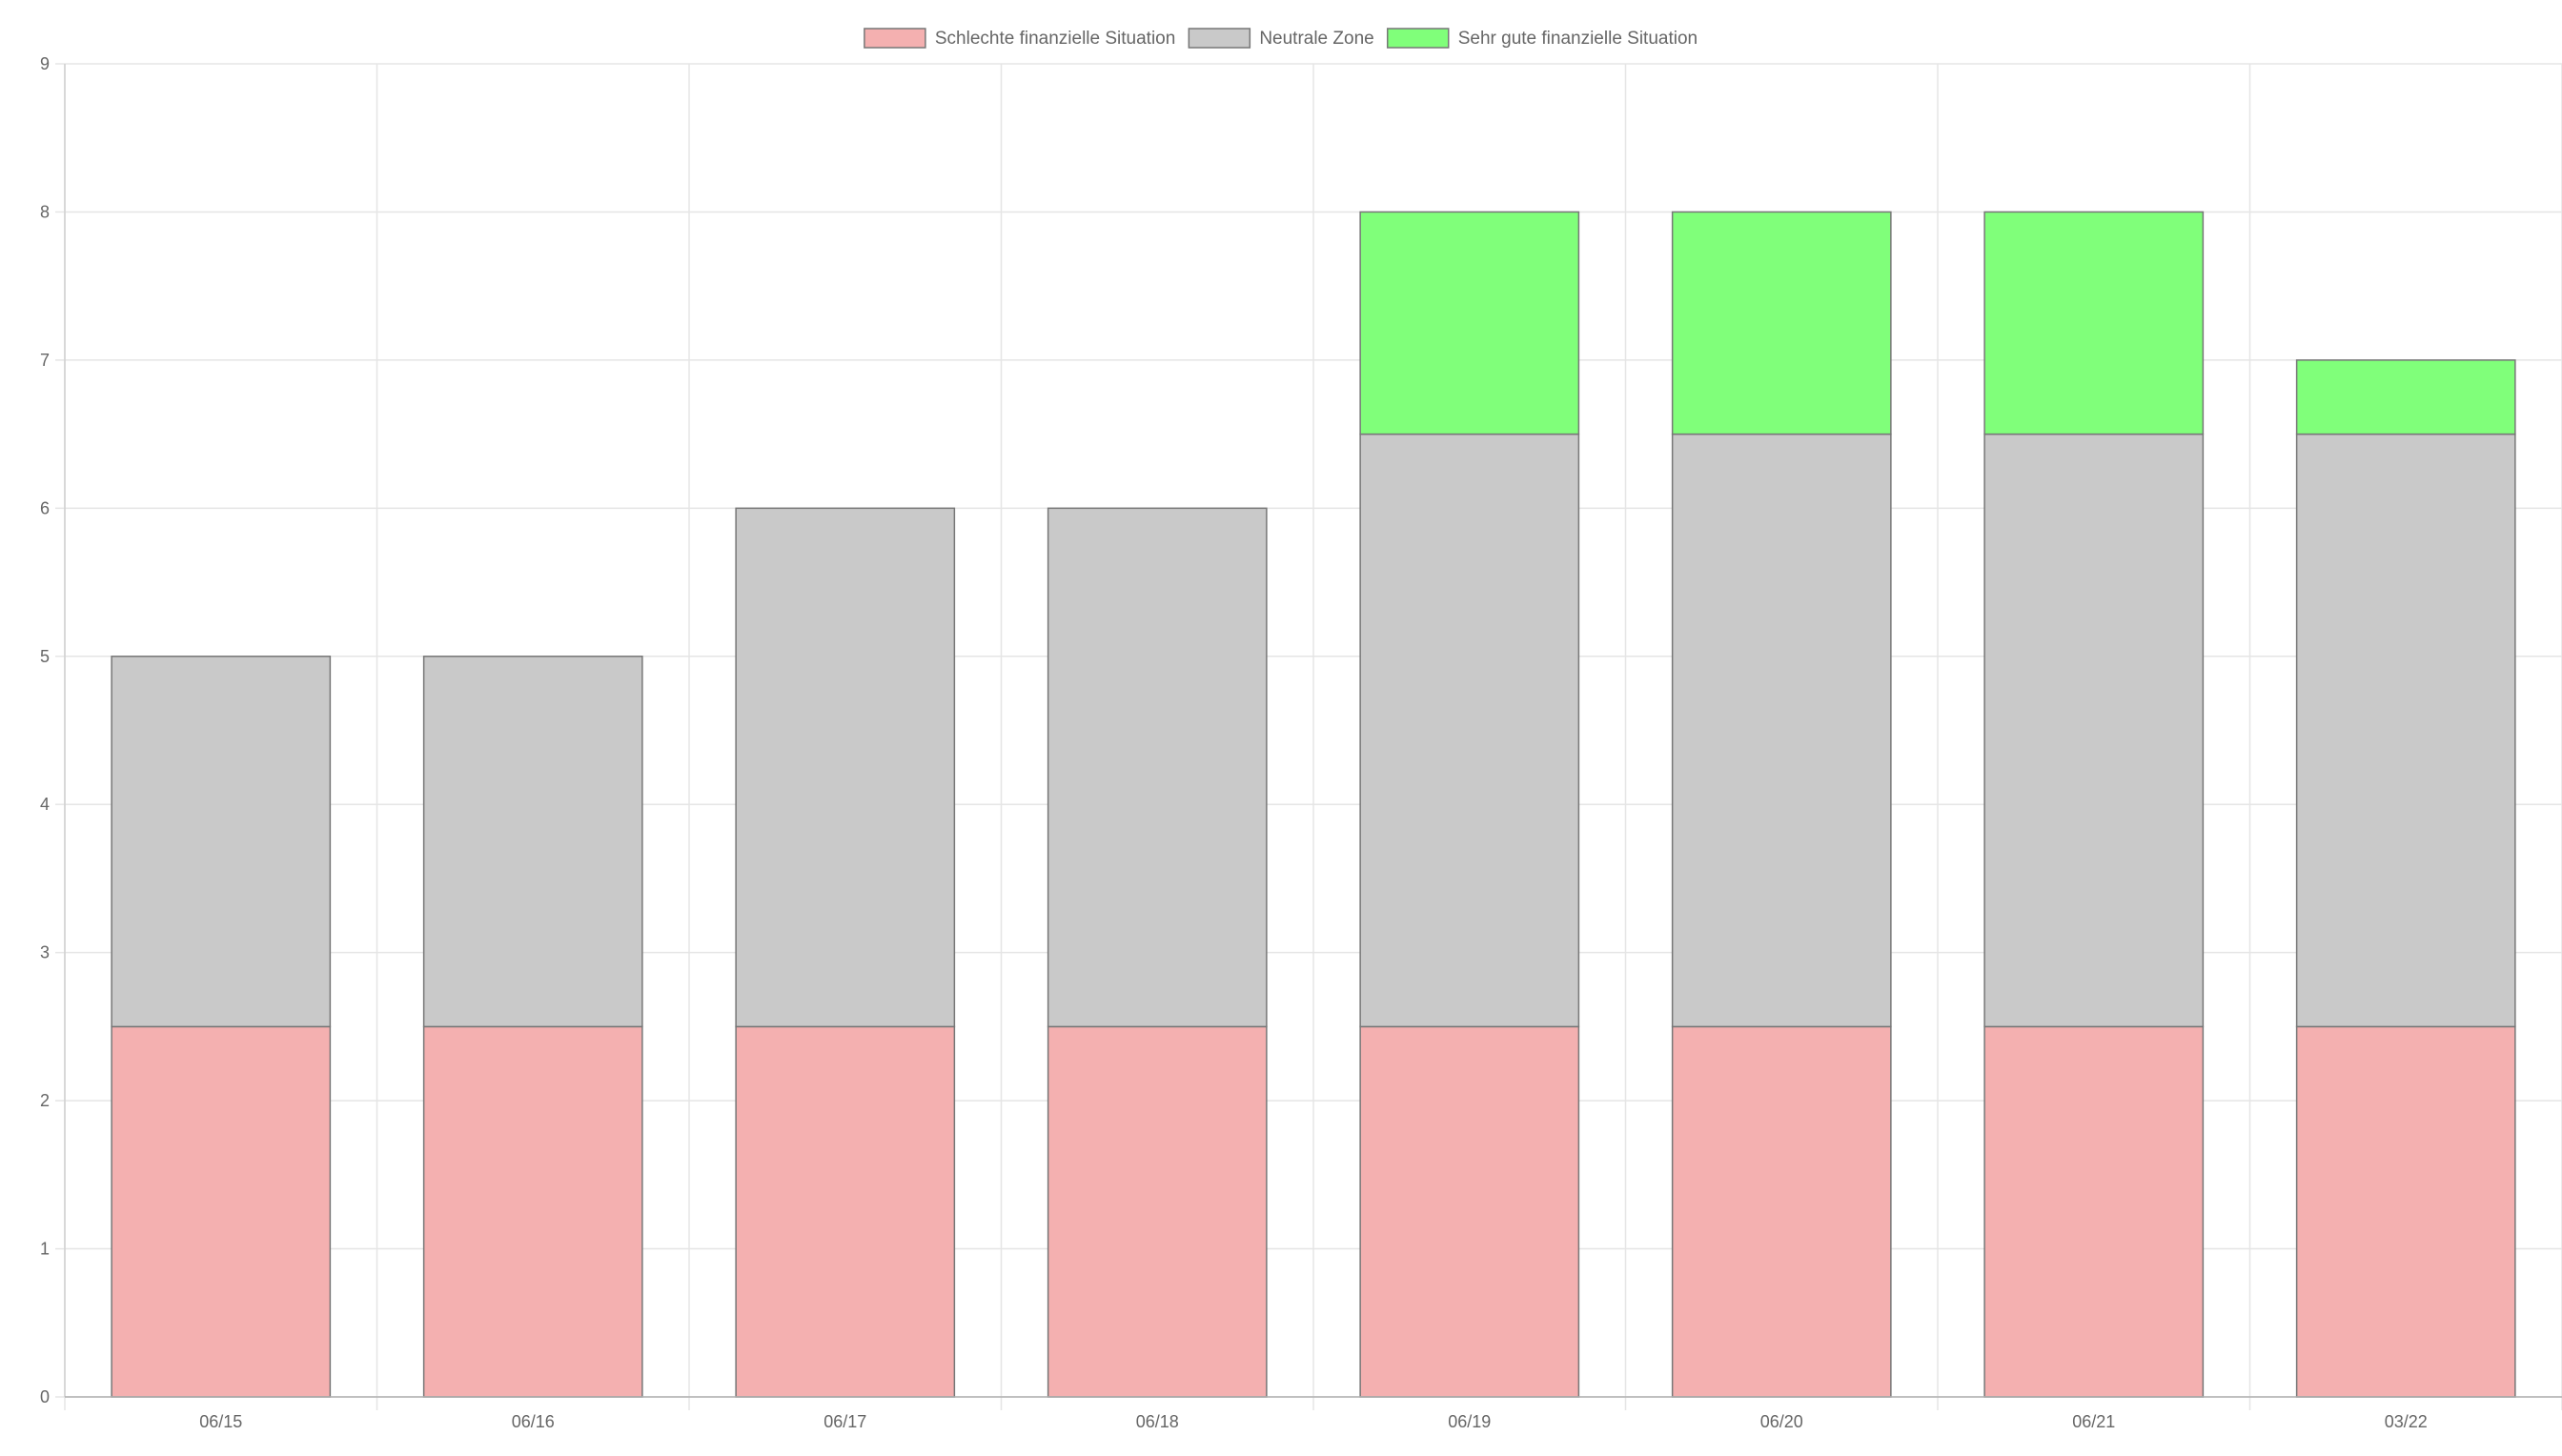  What do you see at coordinates (45, 360) in the screenshot?
I see `y-tick-label: 7` at bounding box center [45, 360].